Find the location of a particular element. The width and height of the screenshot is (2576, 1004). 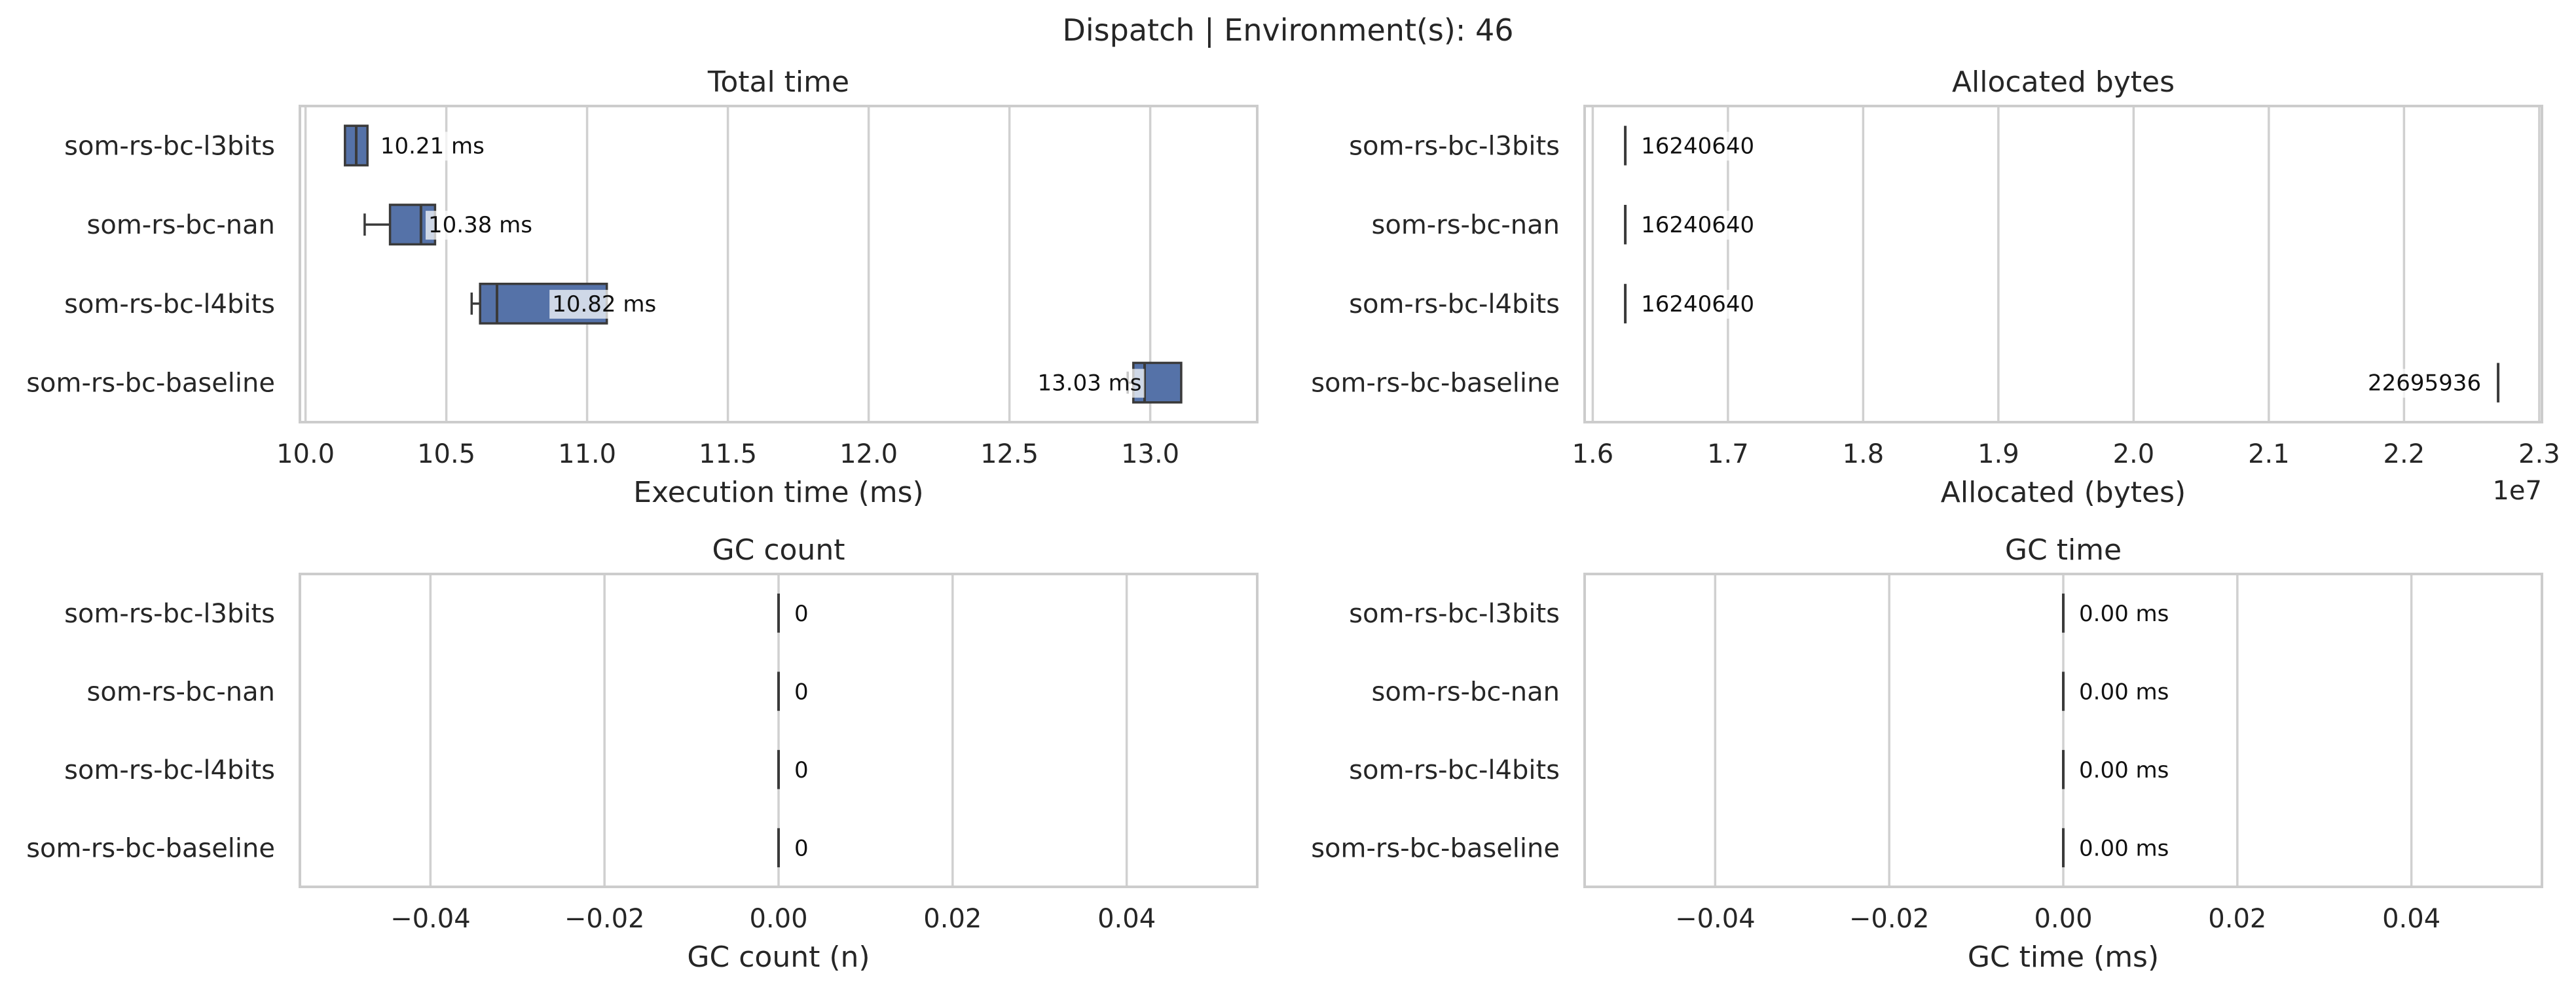

x-tick-label: 12.5 is located at coordinates (1009, 454).